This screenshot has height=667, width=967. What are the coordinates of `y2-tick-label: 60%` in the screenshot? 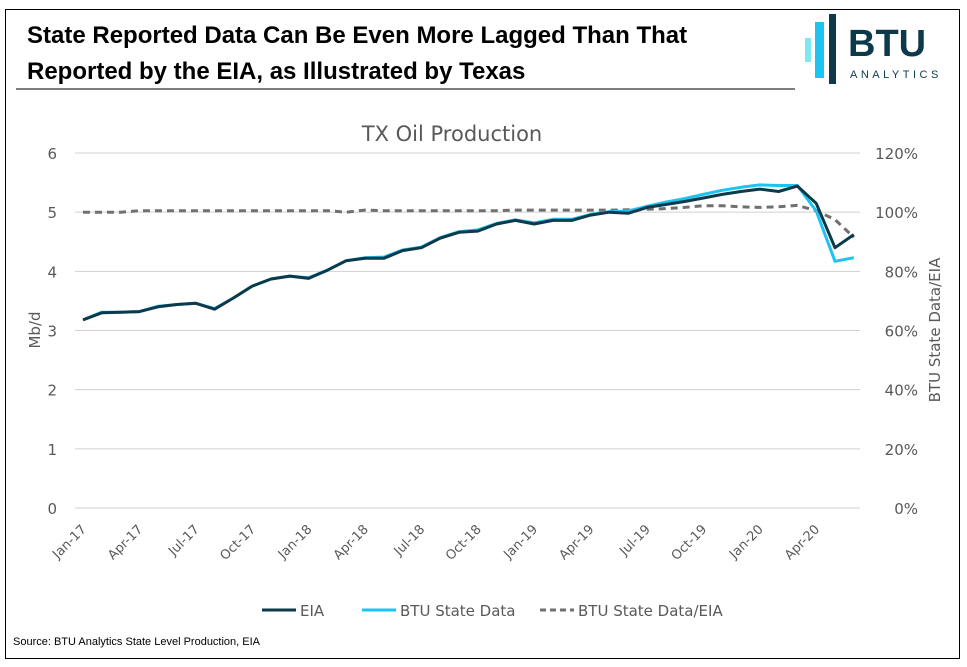 It's located at (901, 332).